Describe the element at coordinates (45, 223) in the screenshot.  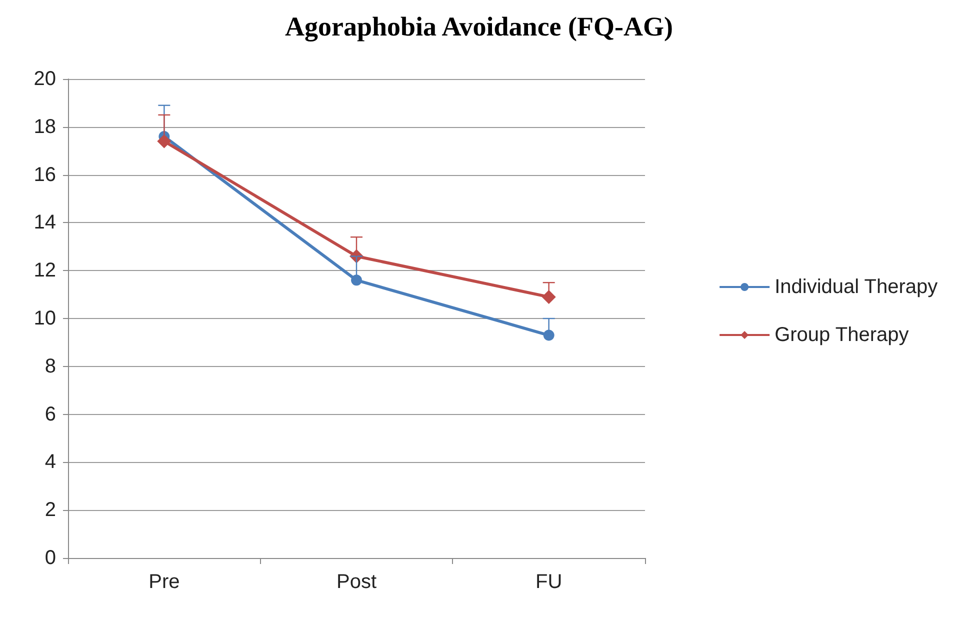
I see `y-tick-label: 14` at that location.